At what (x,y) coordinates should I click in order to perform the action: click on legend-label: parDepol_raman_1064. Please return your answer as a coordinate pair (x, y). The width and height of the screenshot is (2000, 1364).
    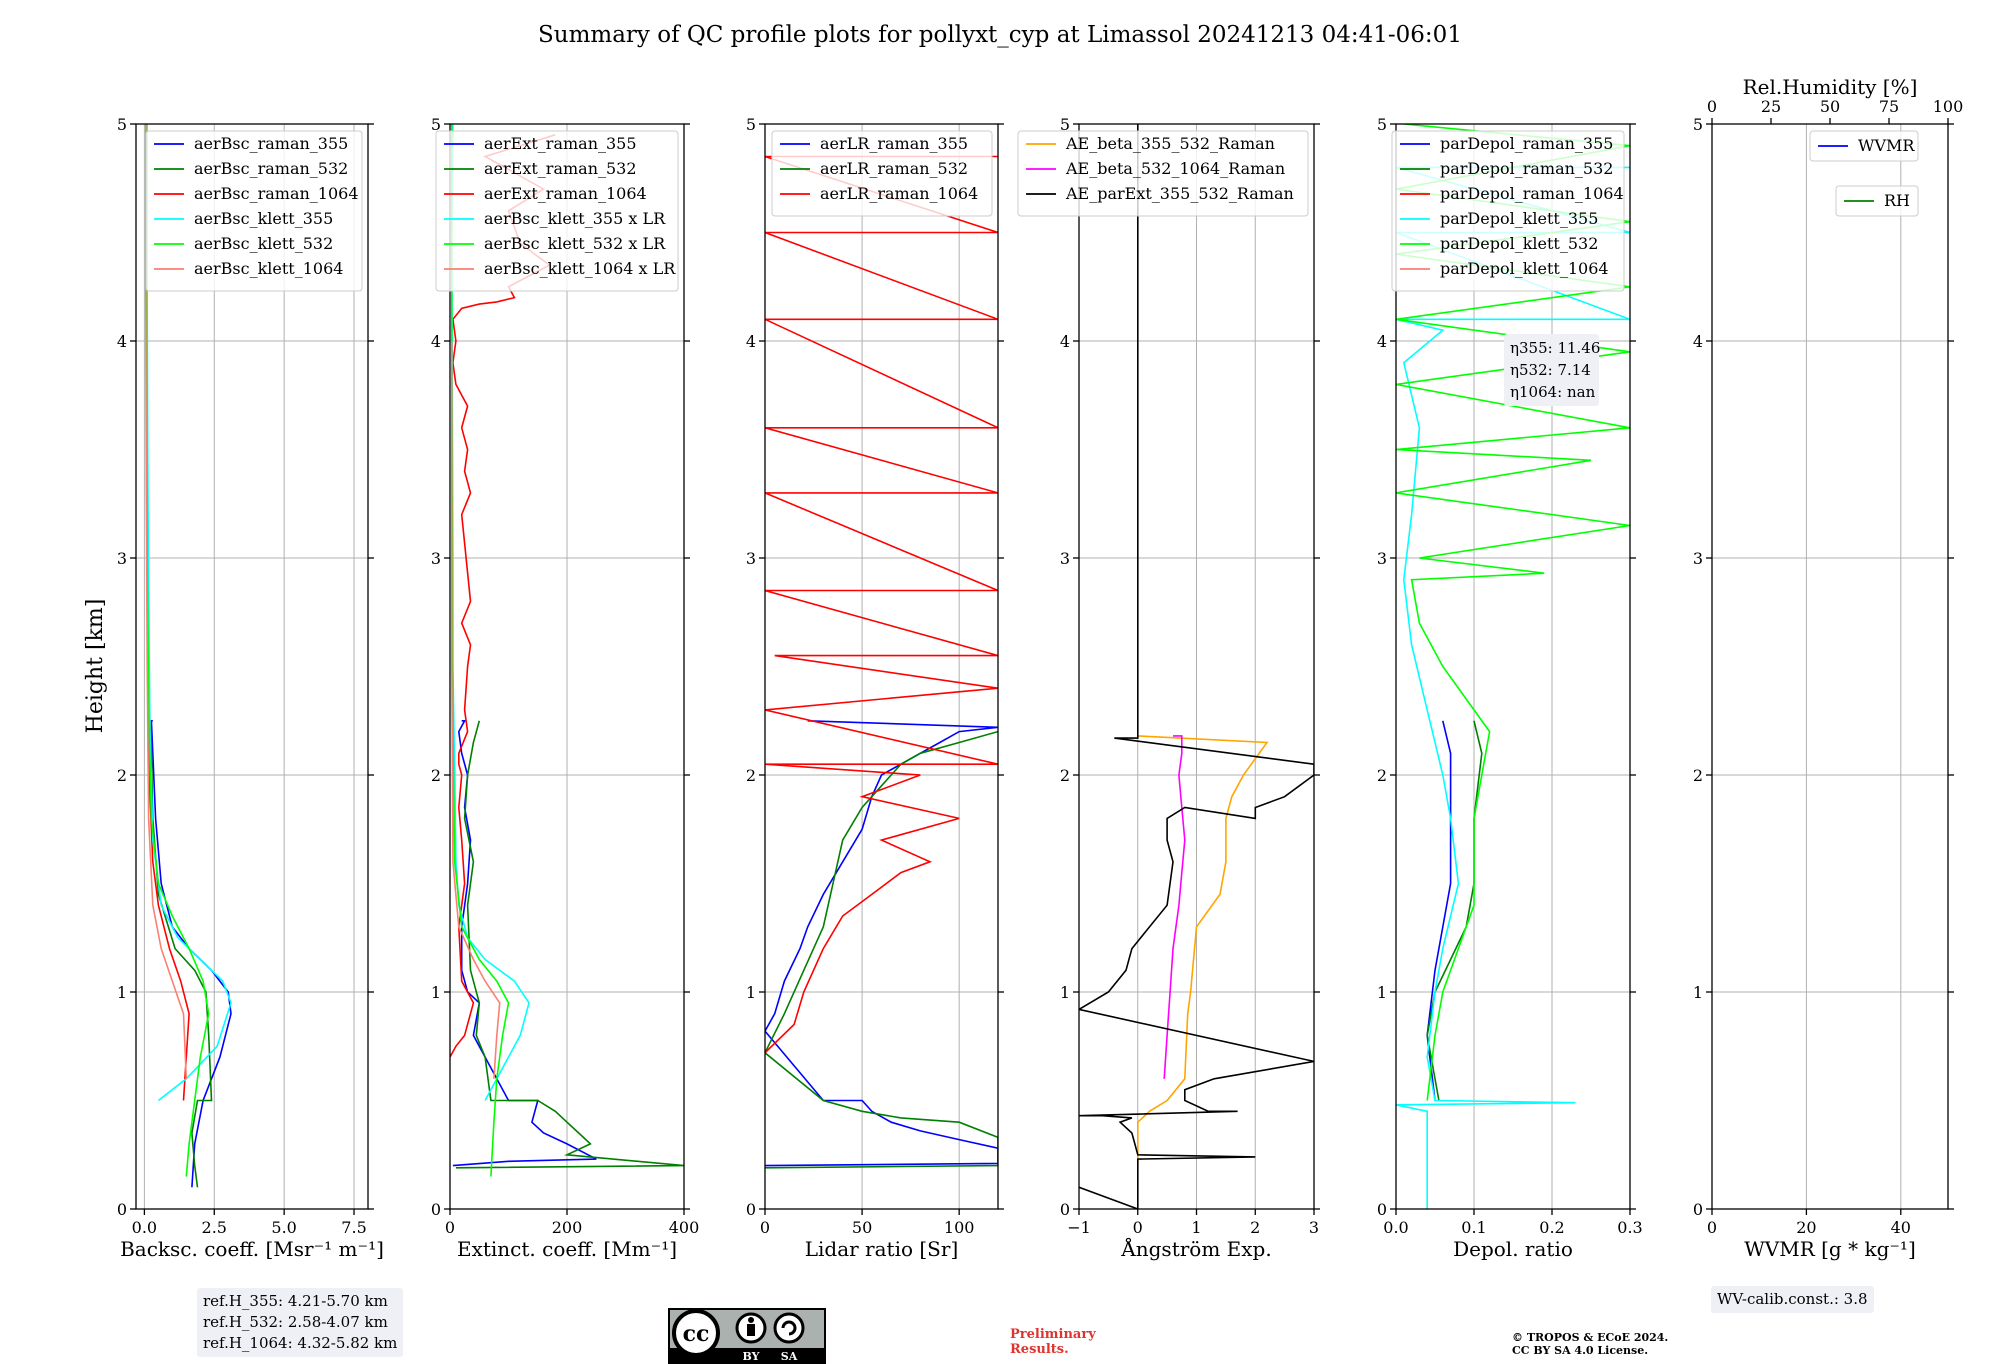
    Looking at the image, I should click on (1532, 193).